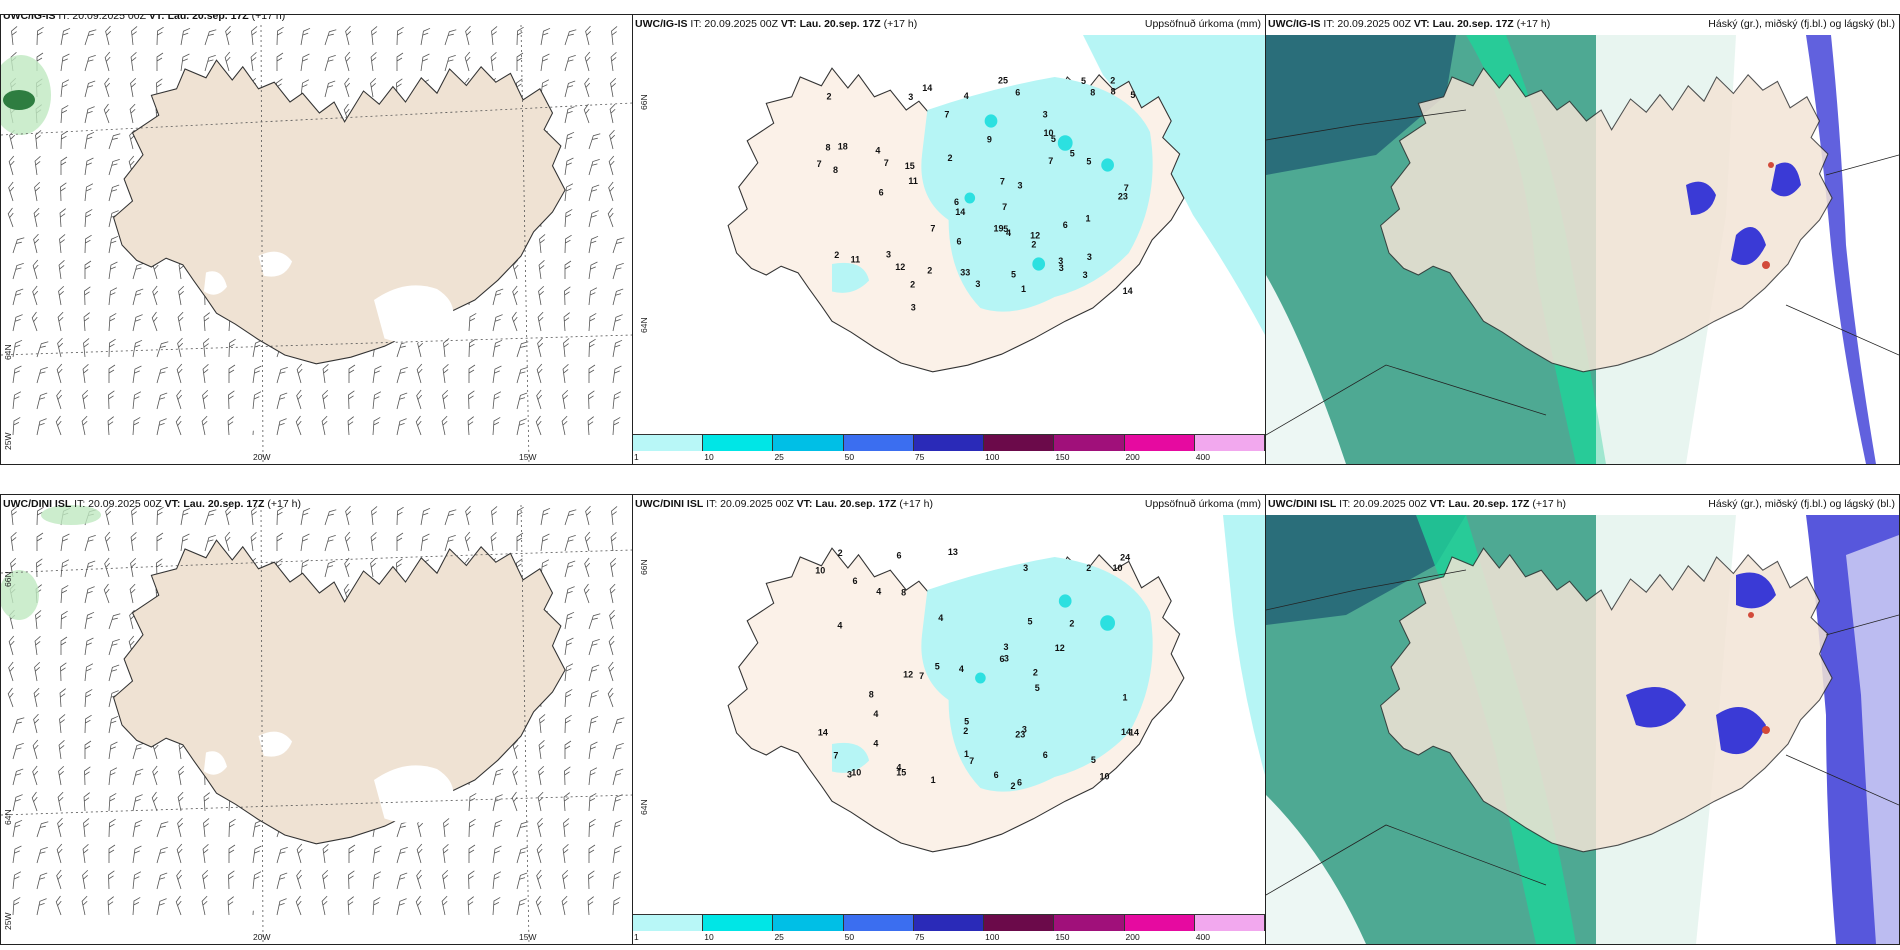  Describe the element at coordinates (1020, 735) in the screenshot. I see `precip-value-label: 23` at that location.